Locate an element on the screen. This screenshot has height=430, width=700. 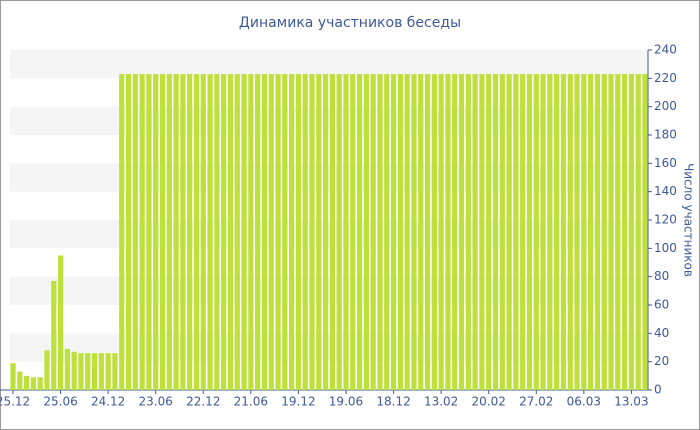
x-tick-label: 19.12 is located at coordinates (298, 402).